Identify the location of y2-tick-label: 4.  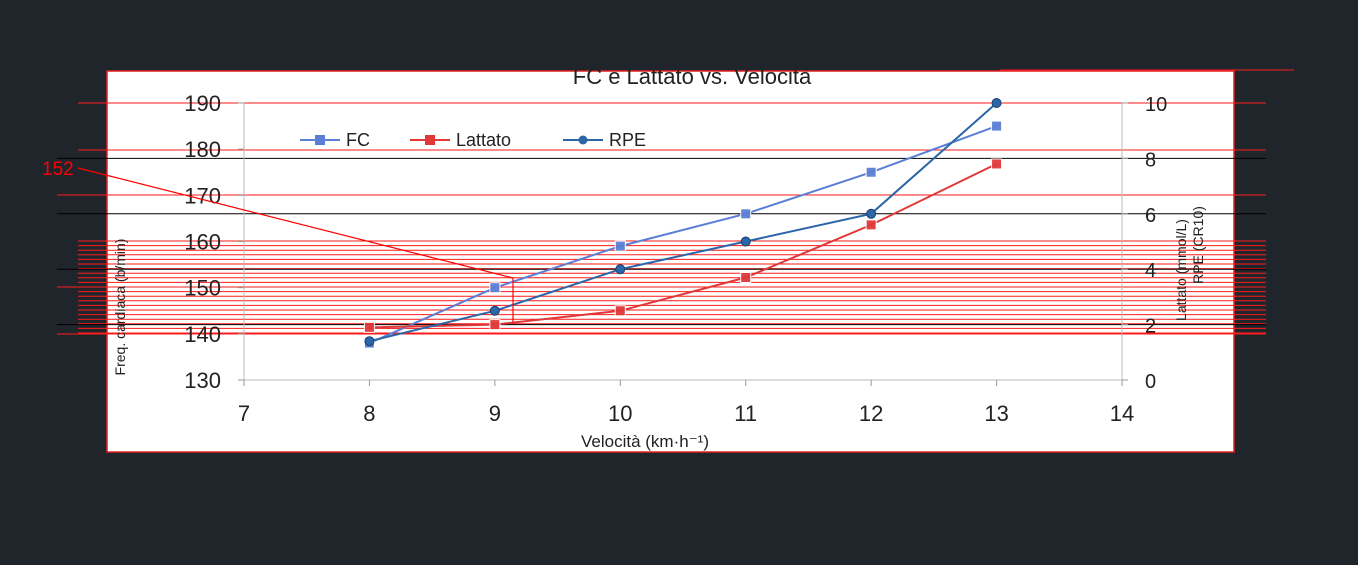
(1150, 271).